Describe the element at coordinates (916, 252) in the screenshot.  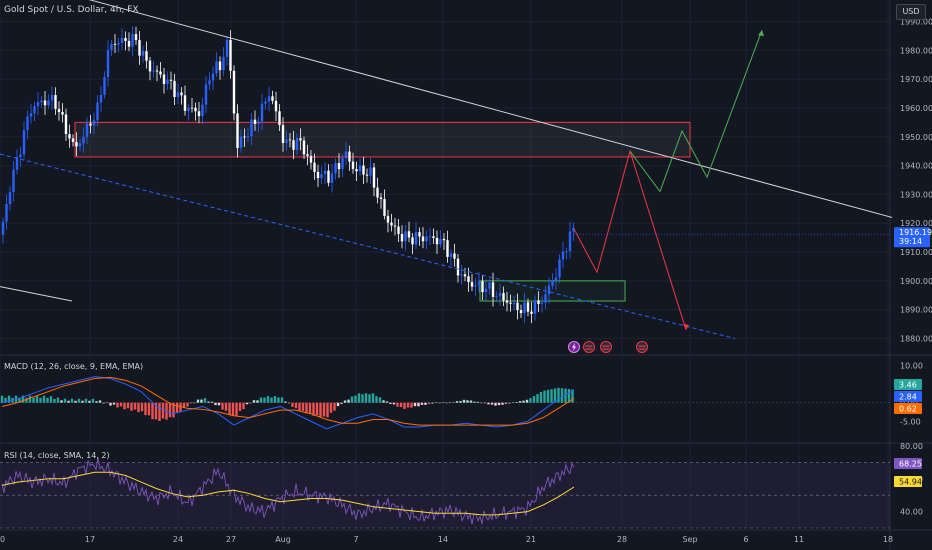
I see `price-tick-label: 1910.00` at that location.